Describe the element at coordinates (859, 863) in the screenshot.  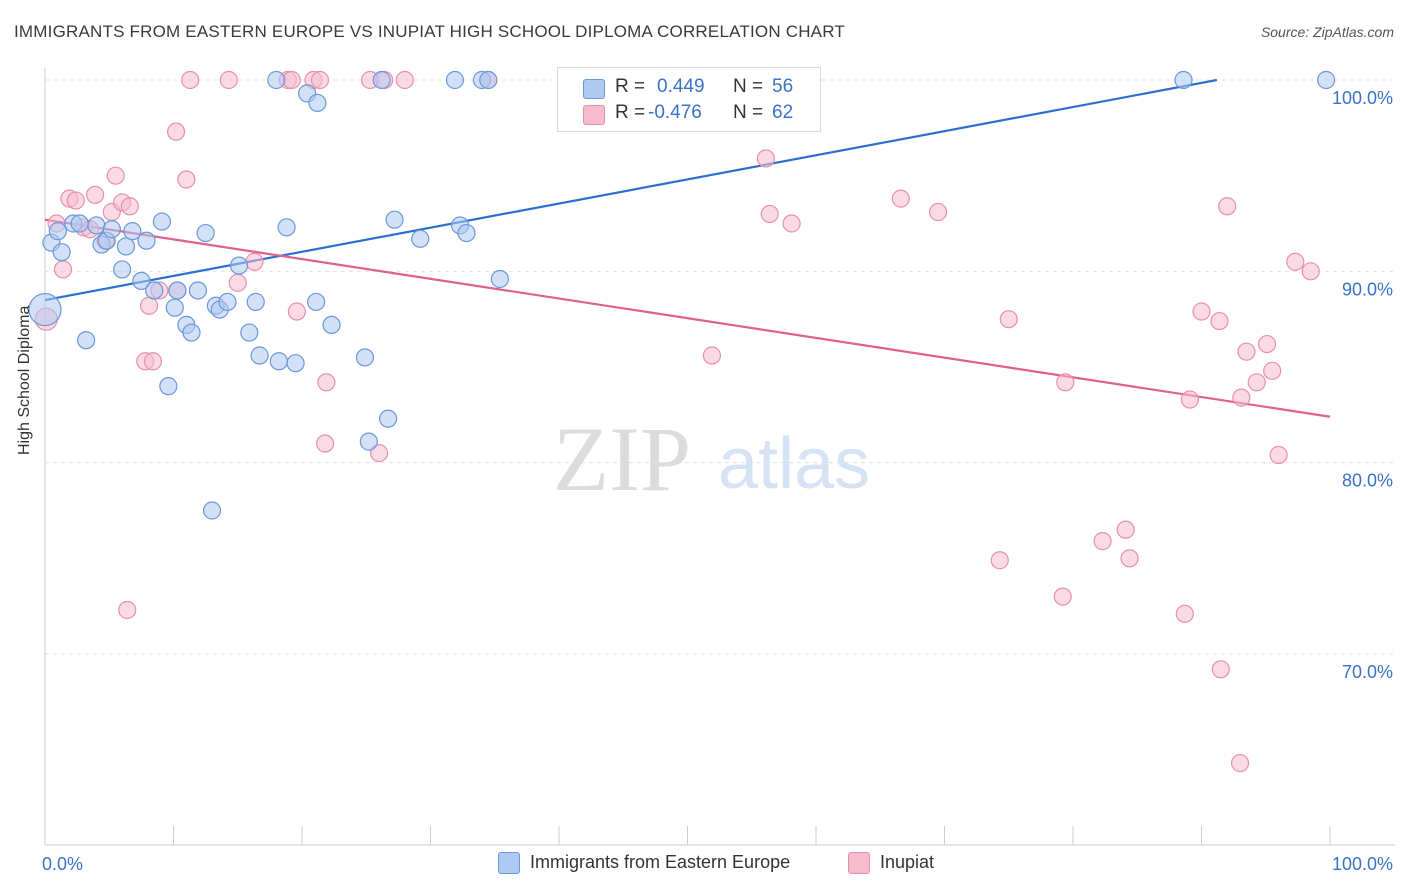
I see `bottom-legend-swatch-pink` at that location.